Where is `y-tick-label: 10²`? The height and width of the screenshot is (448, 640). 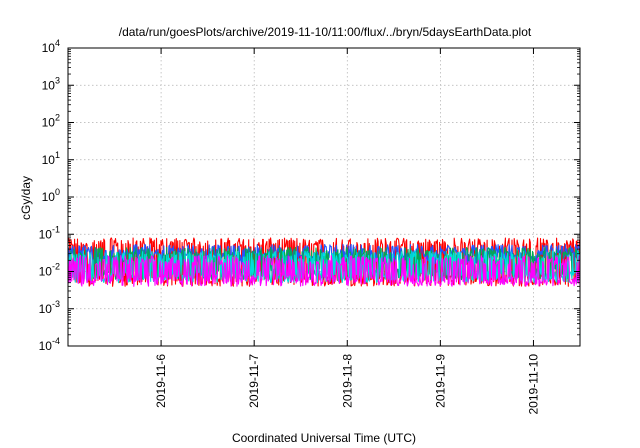
y-tick-label: 10² is located at coordinates (51, 121).